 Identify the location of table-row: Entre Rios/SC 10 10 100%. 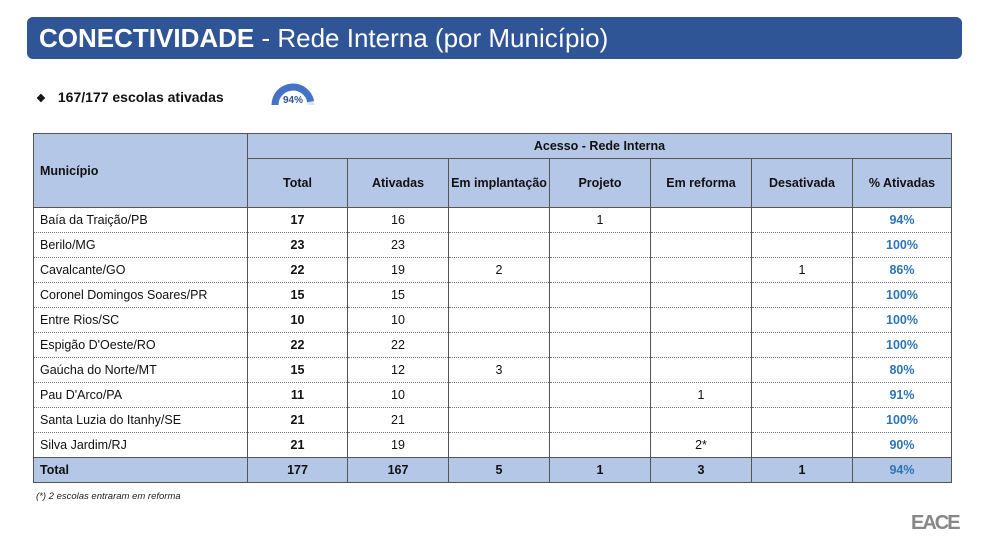
(492, 320).